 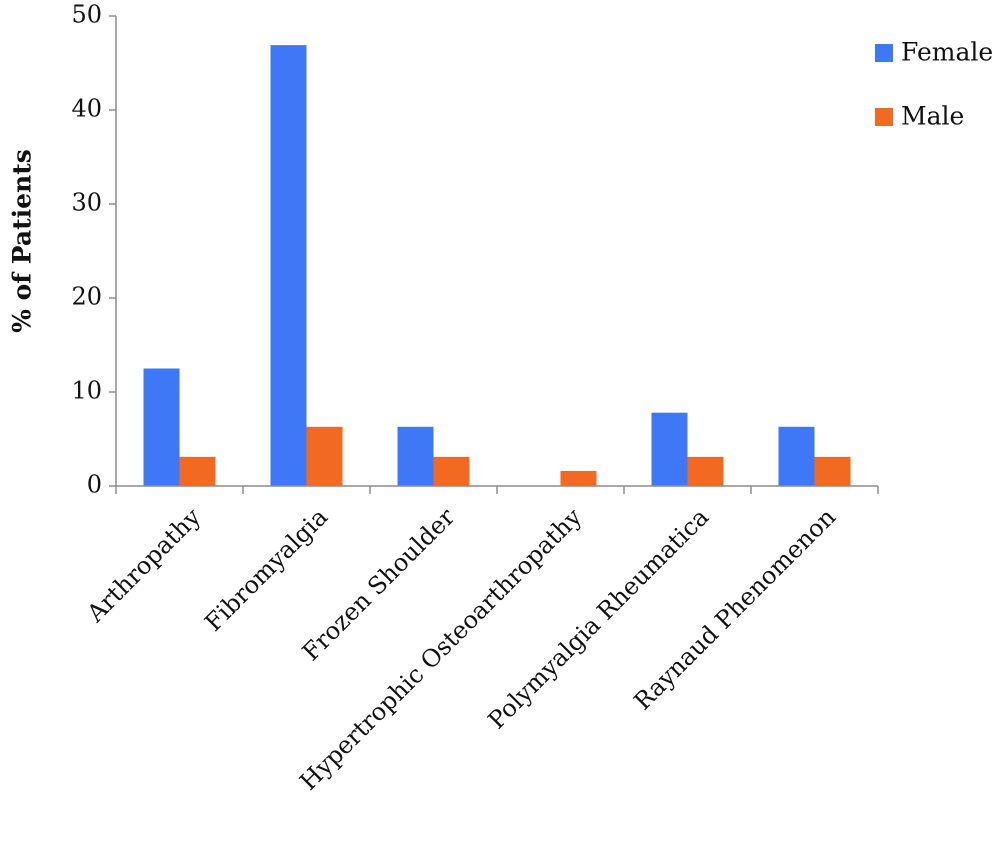 What do you see at coordinates (796, 456) in the screenshot?
I see `bar-female-raynaud-phenomenon` at bounding box center [796, 456].